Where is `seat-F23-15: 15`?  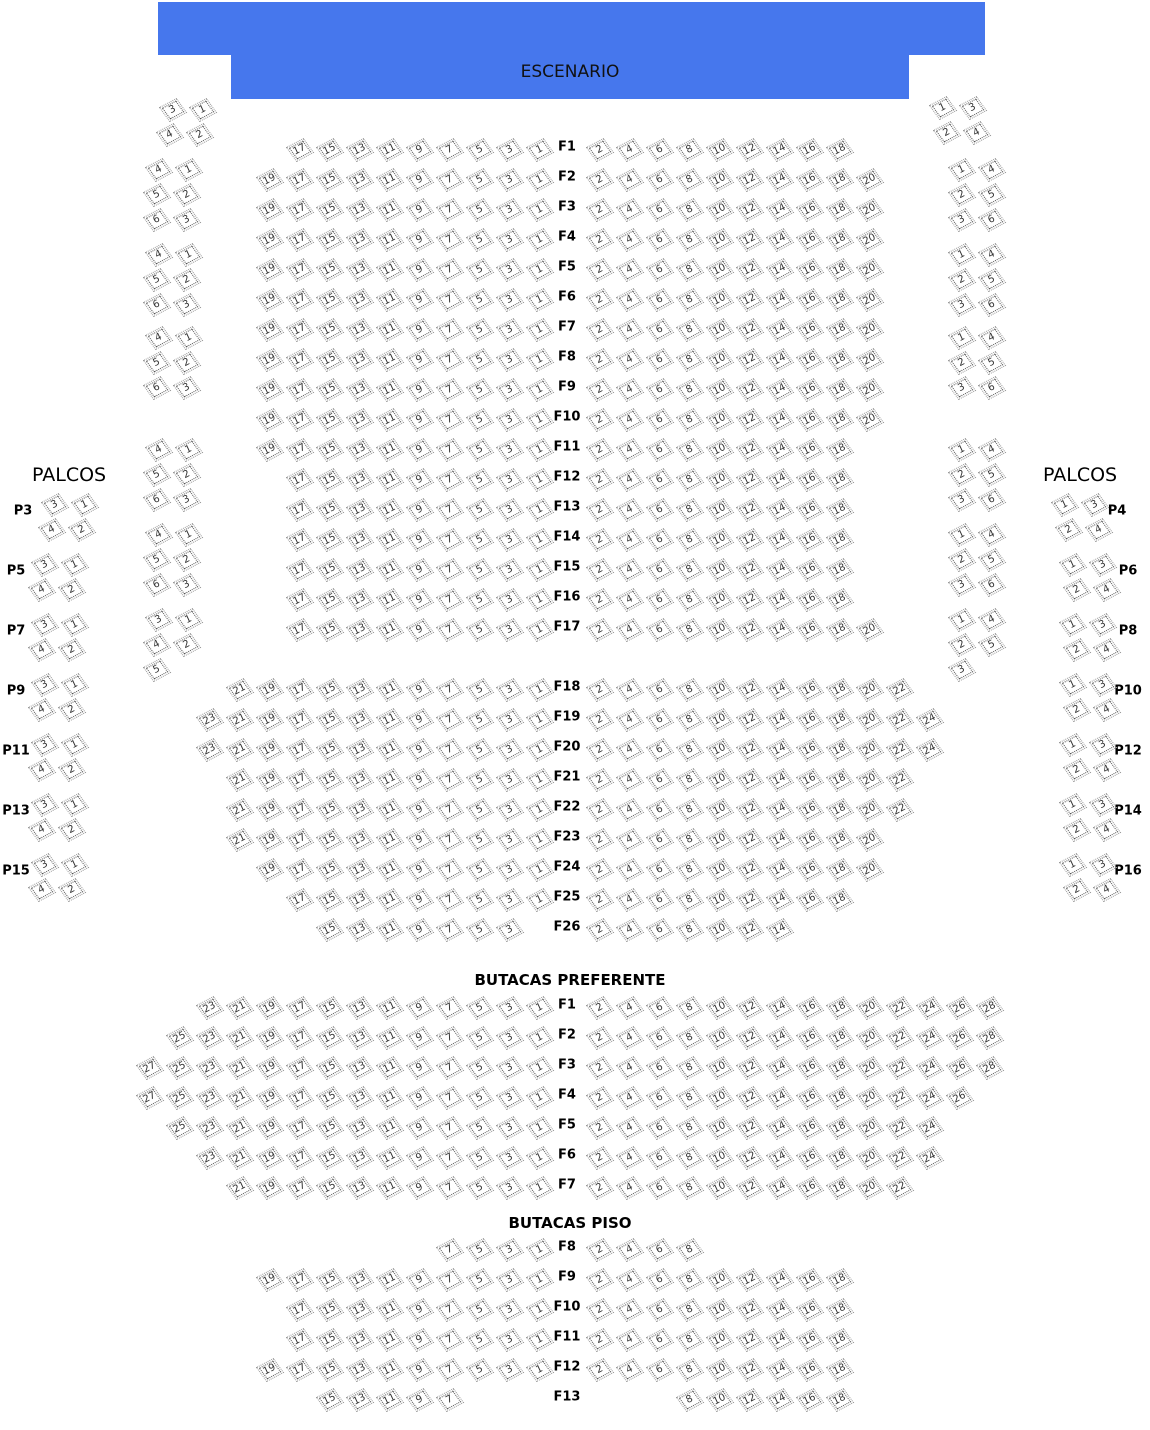 seat-F23-15: 15 is located at coordinates (330, 840).